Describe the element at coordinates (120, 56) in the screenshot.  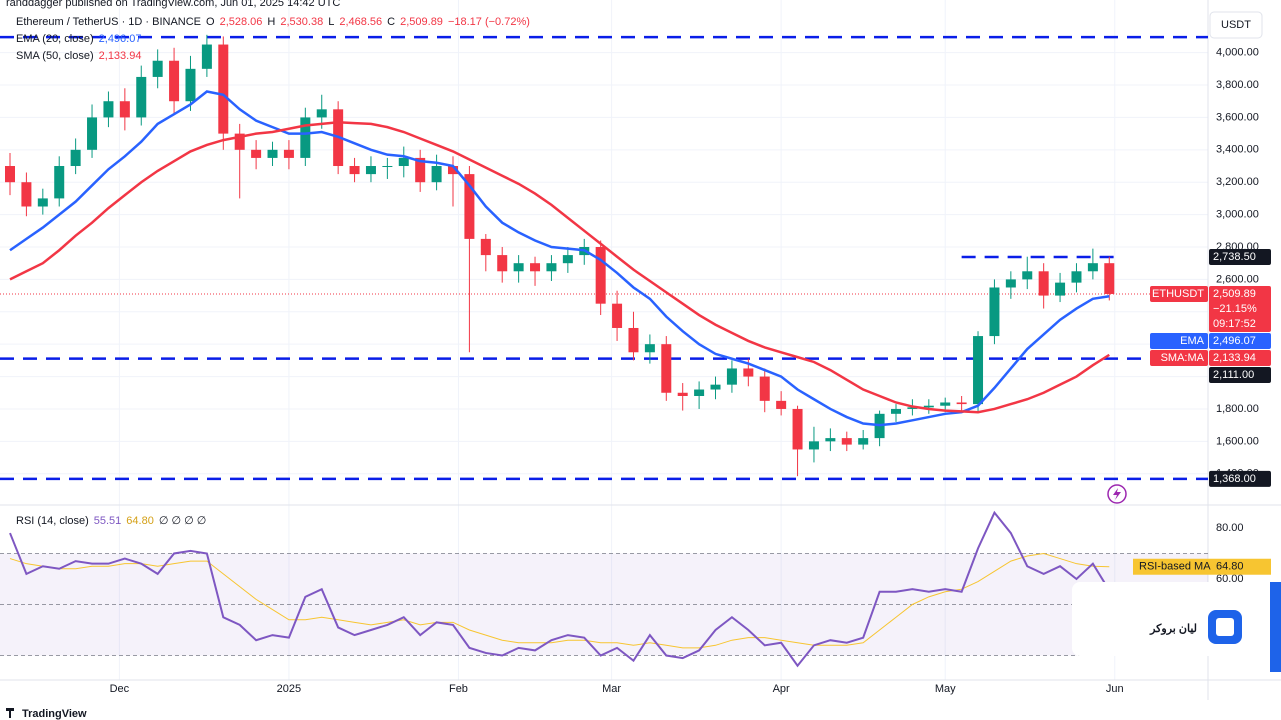
I see `legend-value: 2,133.94` at that location.